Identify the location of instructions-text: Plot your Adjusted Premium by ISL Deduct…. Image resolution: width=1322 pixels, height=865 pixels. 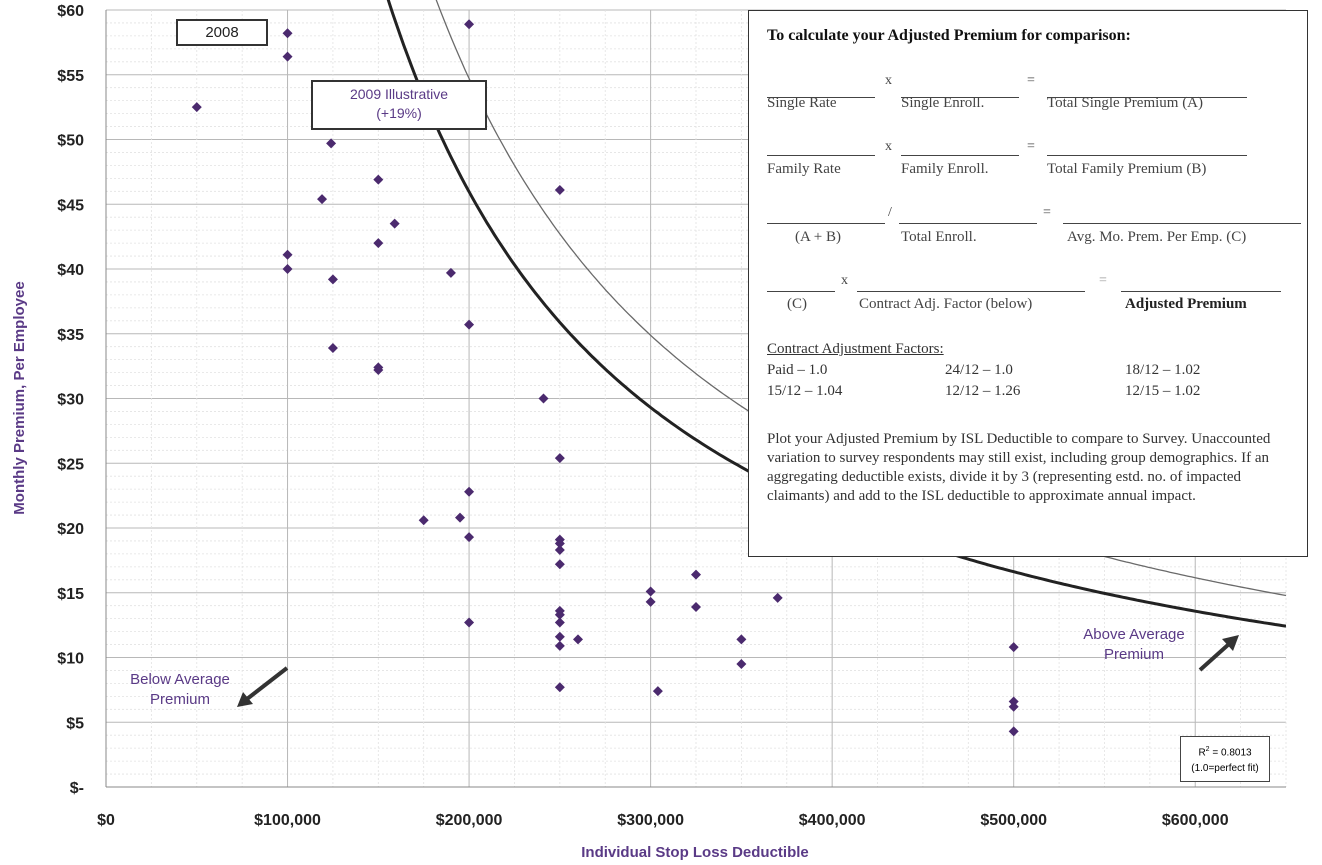
(1019, 467).